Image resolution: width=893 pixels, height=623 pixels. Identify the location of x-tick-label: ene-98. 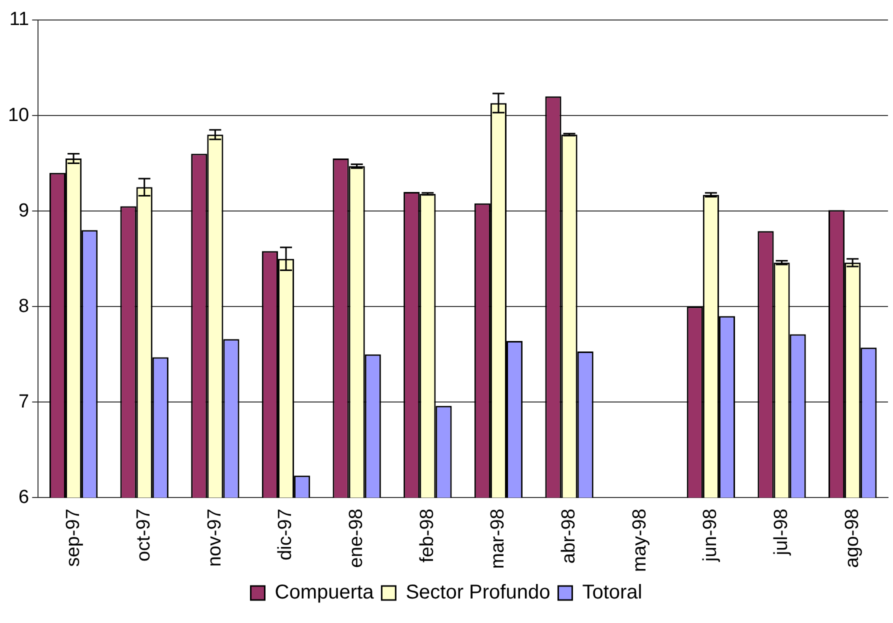
(357, 538).